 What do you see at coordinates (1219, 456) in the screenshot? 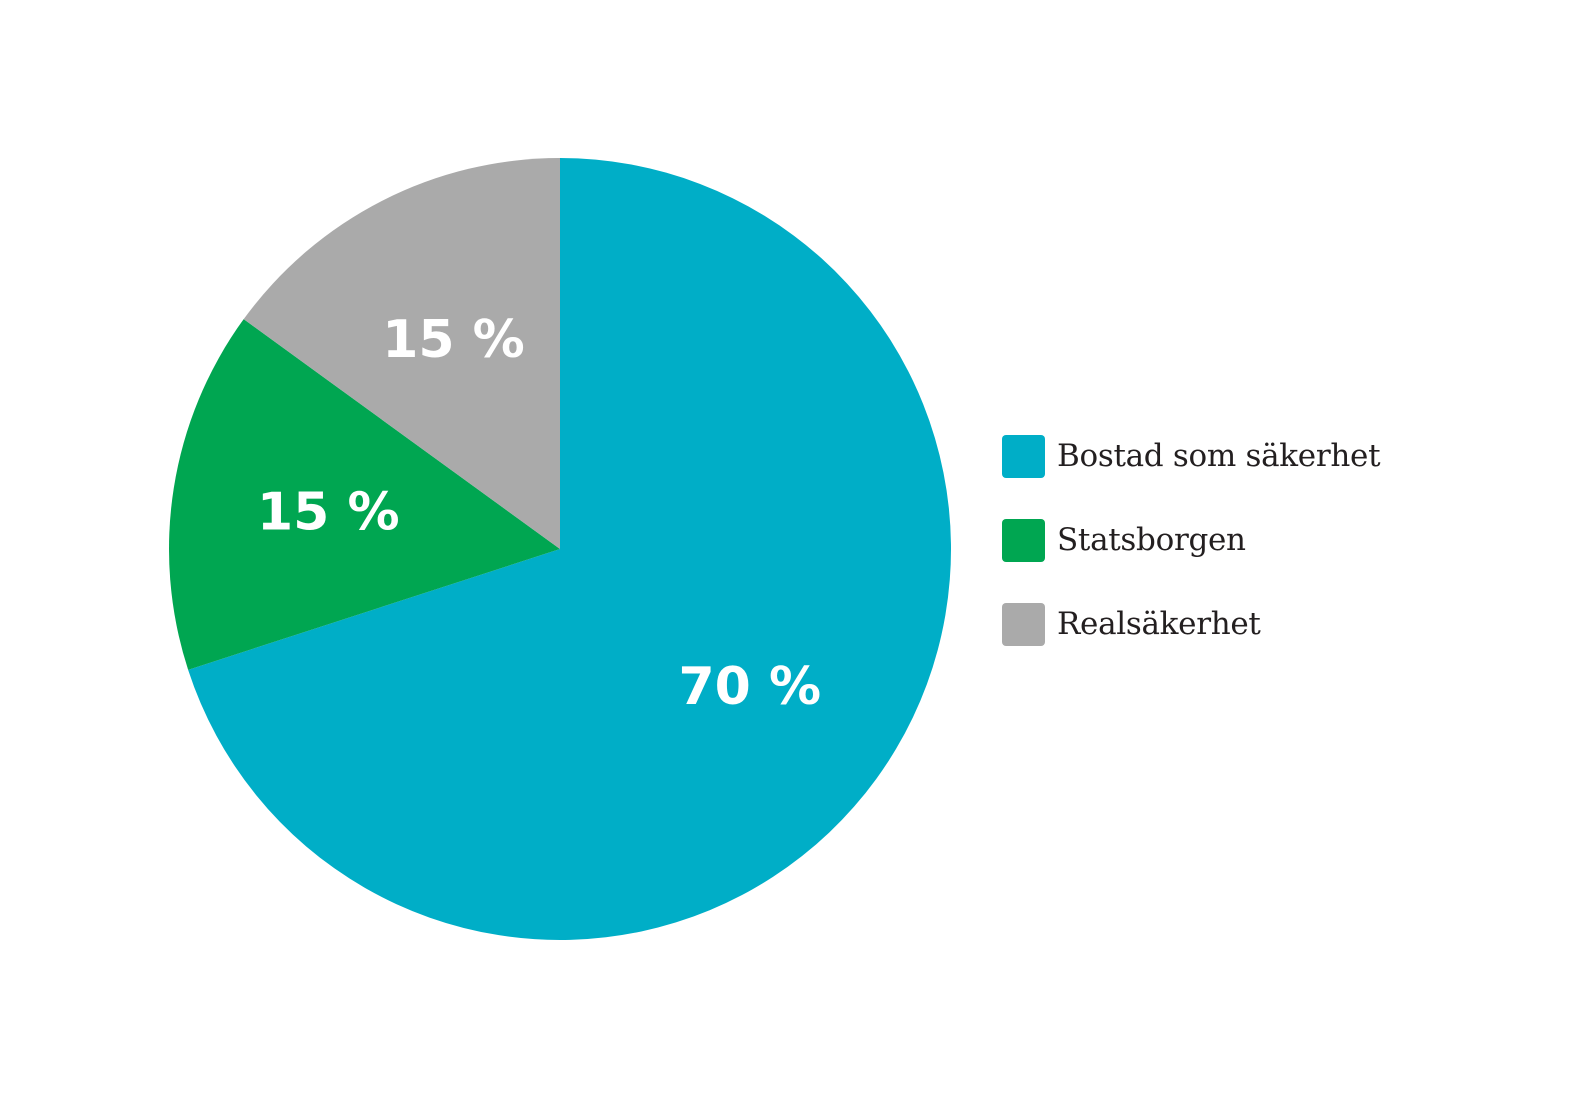
I see `legend-label-bostad: Bostad som säkerhet` at bounding box center [1219, 456].